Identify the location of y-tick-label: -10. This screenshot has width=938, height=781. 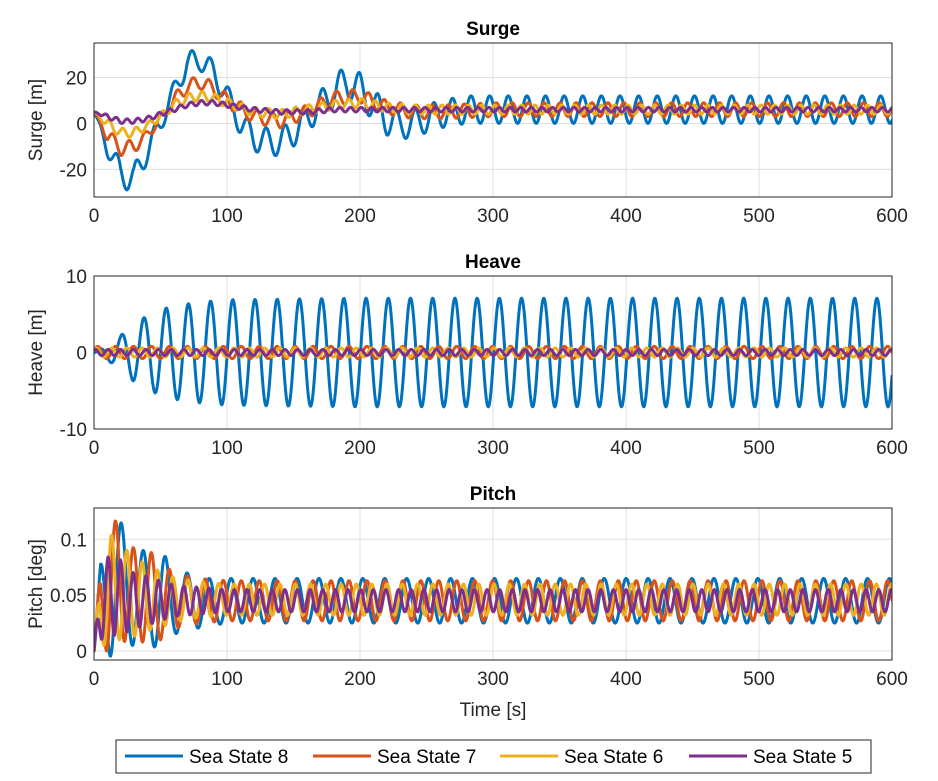
(73, 430).